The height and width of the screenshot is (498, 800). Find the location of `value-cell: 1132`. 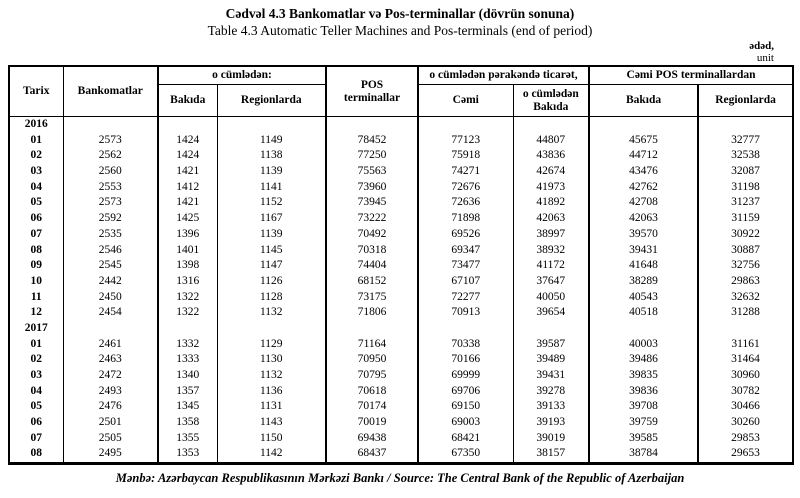

value-cell: 1132 is located at coordinates (271, 376).